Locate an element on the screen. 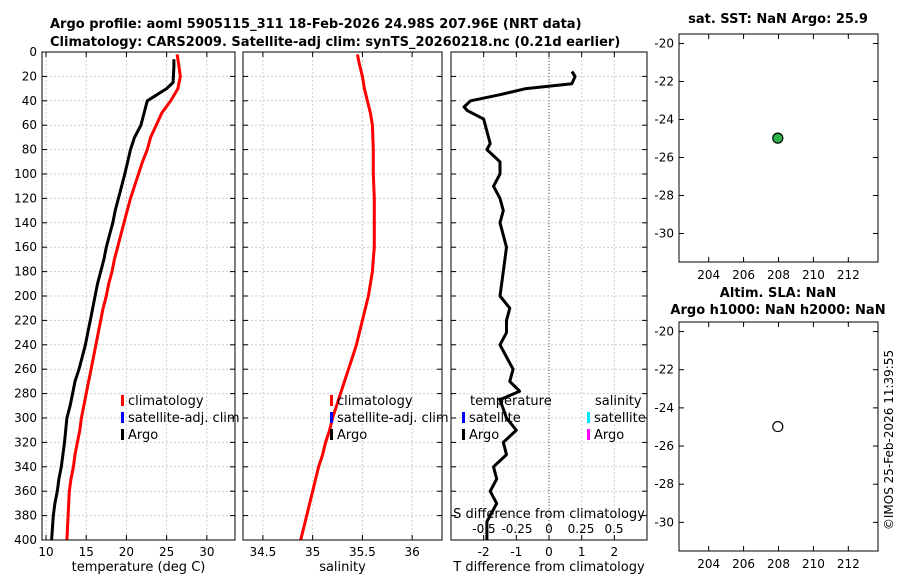 Image resolution: width=900 pixels, height=580 pixels. top-x-tick-label: -0.5 is located at coordinates (483, 529).